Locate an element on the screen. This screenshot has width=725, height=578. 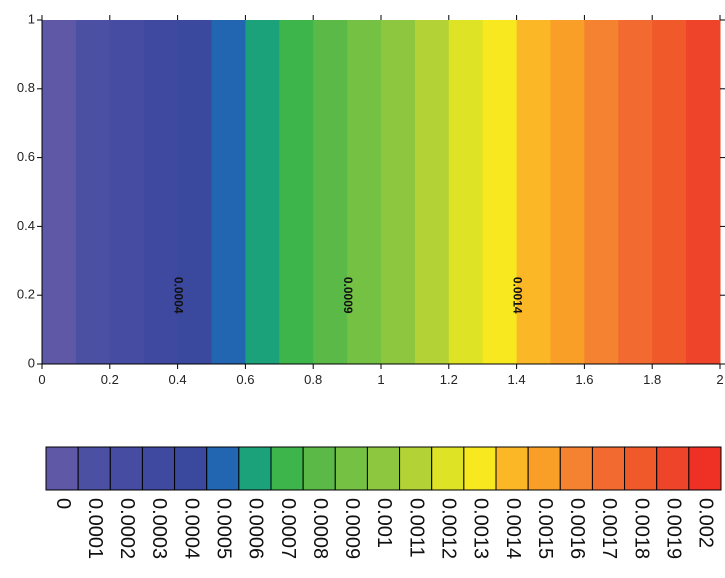
colorbar-label: 0.0016 is located at coordinates (577, 528).